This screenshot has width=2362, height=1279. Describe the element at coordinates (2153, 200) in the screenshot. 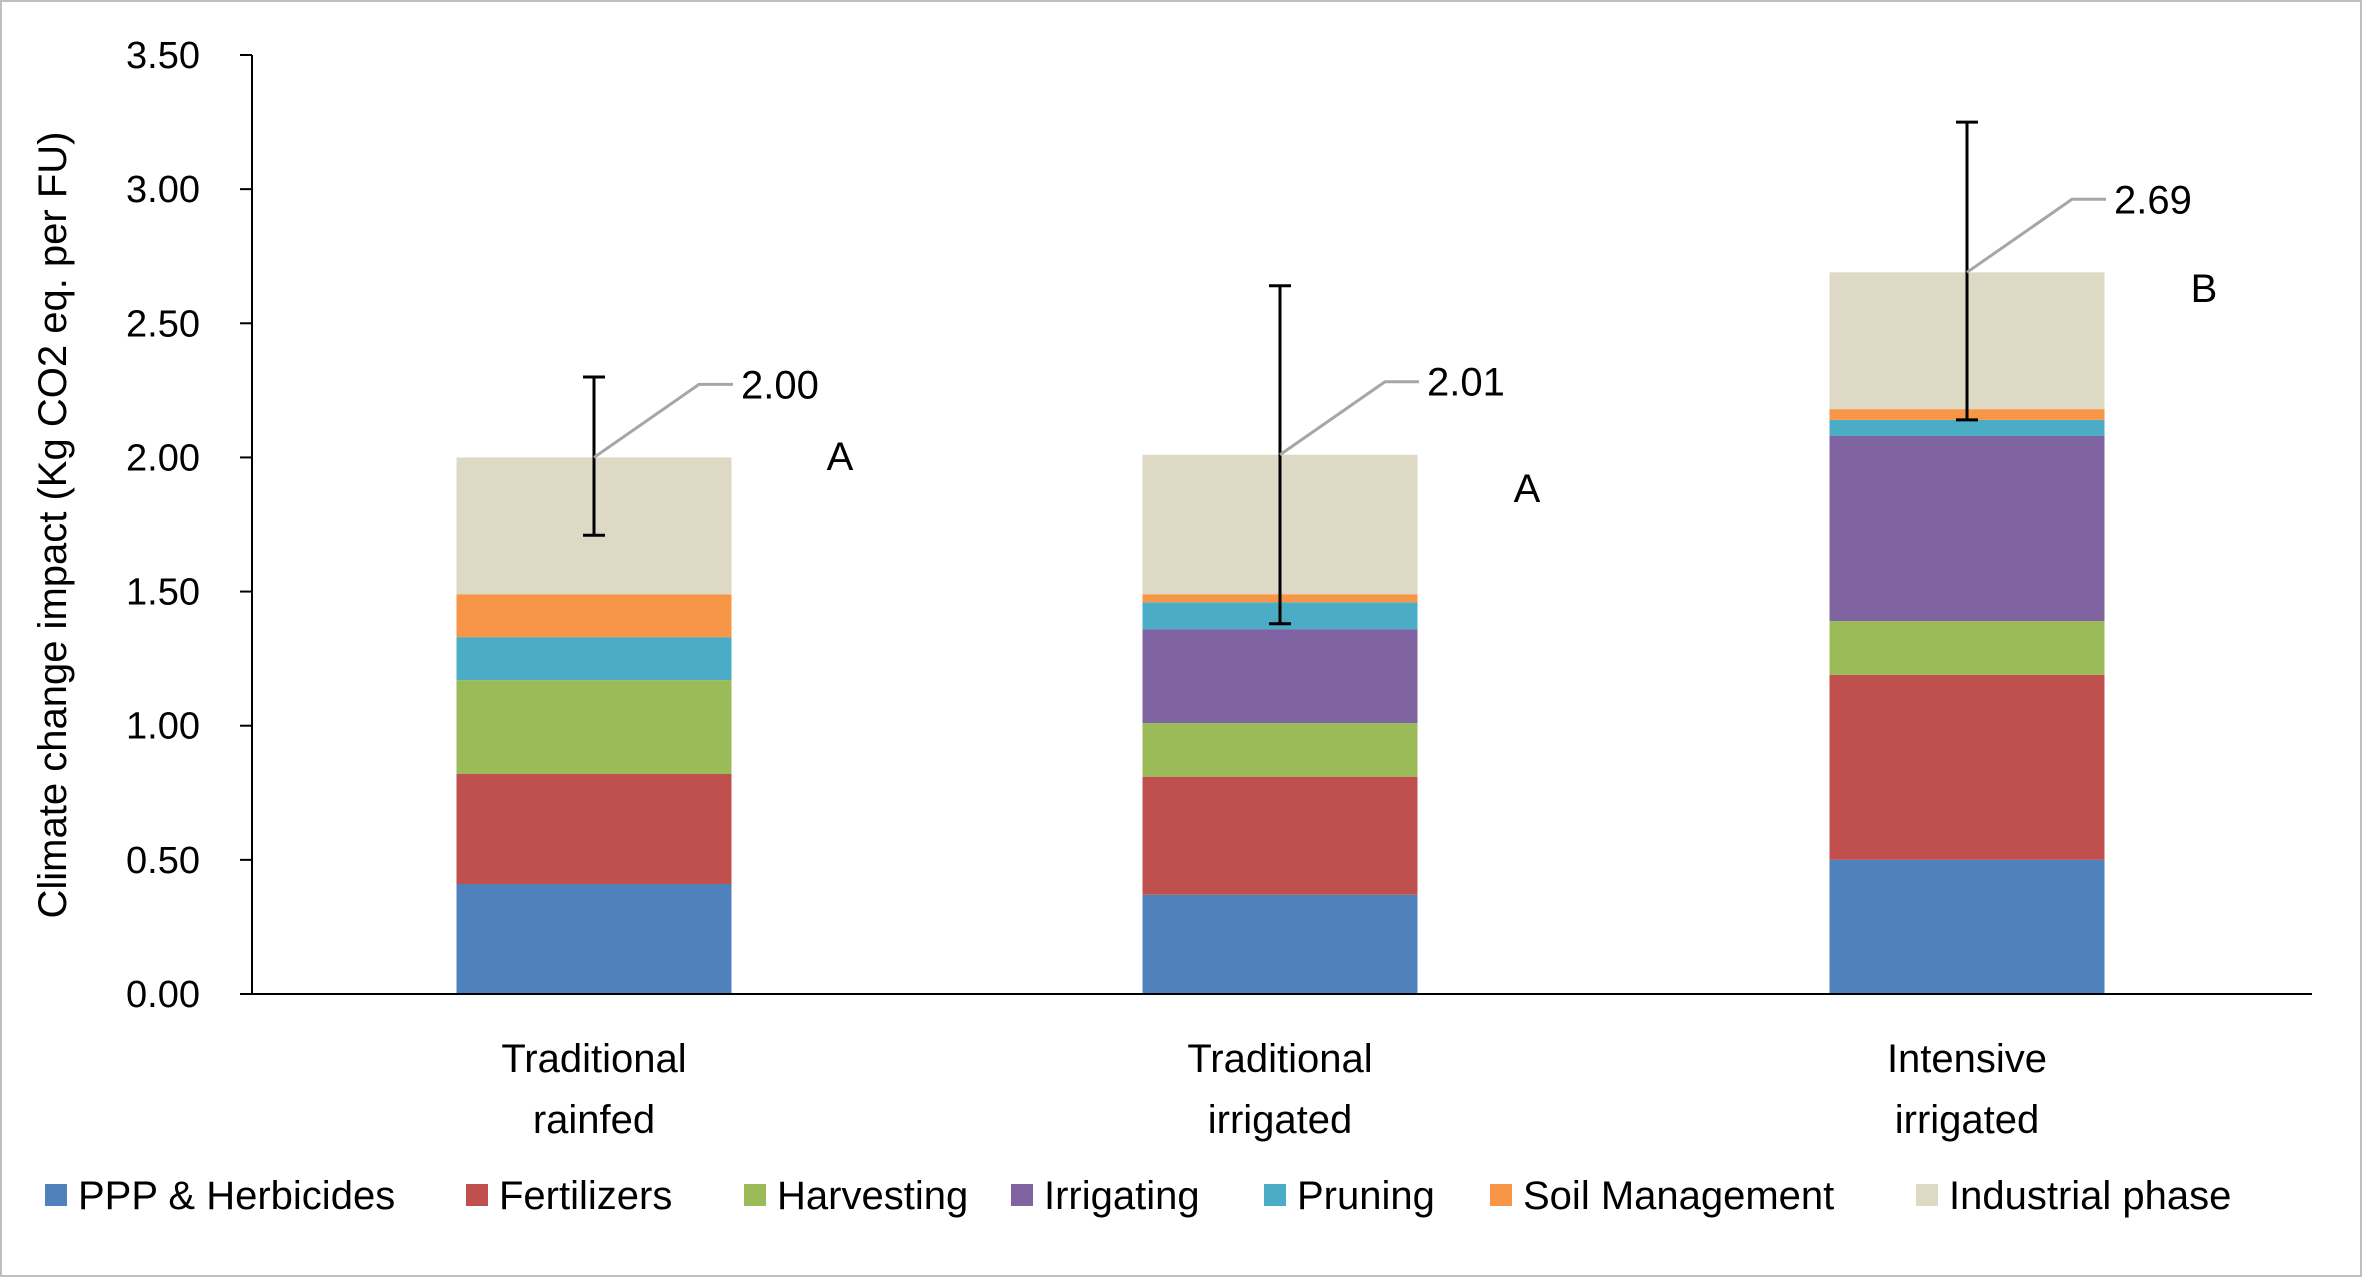

I see `total-data-label: 2.69` at that location.